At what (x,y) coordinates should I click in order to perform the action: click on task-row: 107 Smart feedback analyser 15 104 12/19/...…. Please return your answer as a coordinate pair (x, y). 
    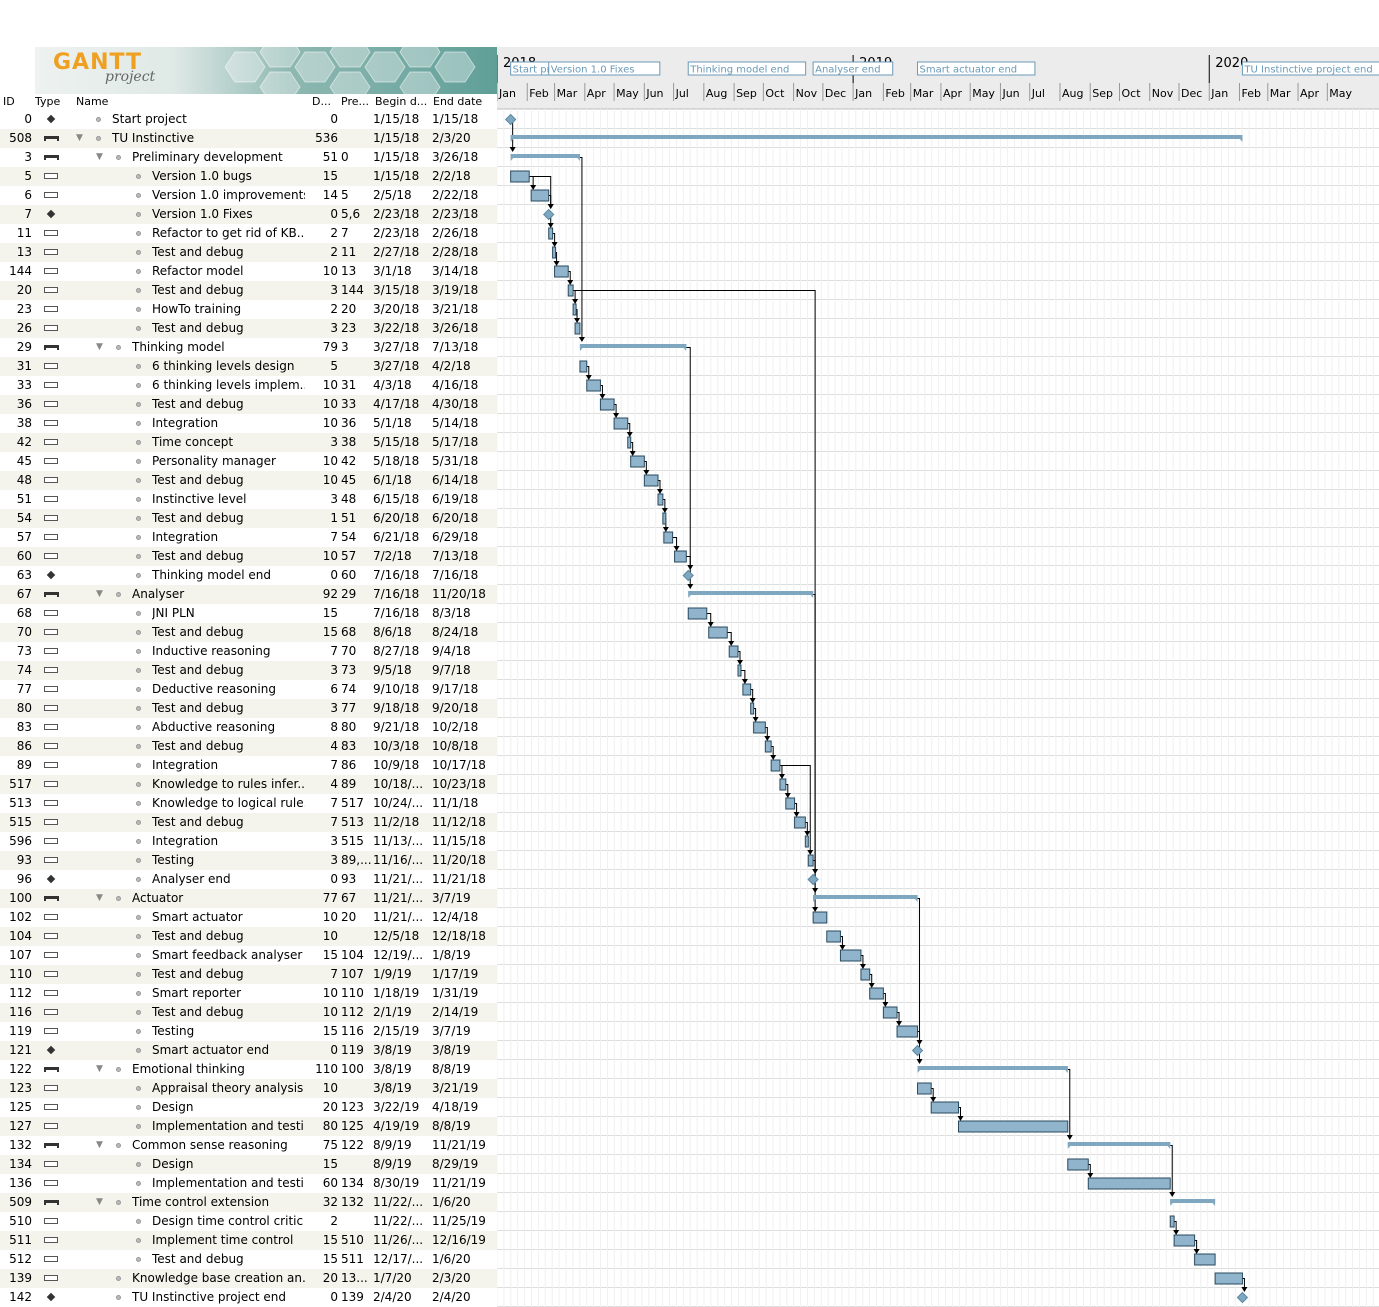
    Looking at the image, I should click on (248, 955).